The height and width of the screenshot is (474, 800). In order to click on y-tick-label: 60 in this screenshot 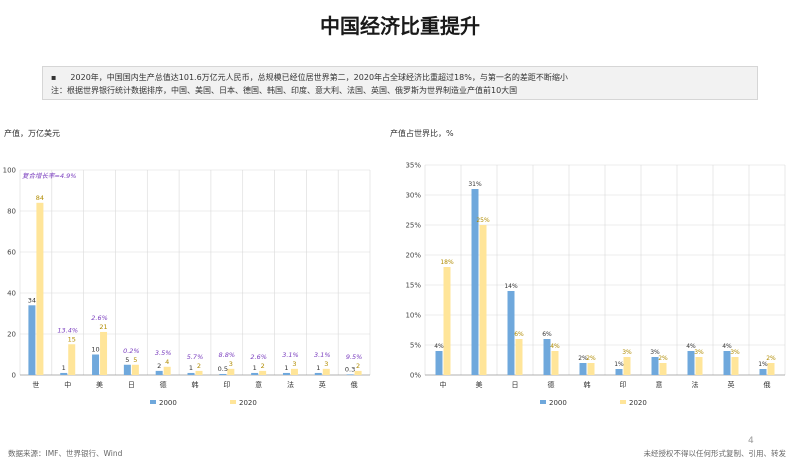, I will do `click(11, 253)`.